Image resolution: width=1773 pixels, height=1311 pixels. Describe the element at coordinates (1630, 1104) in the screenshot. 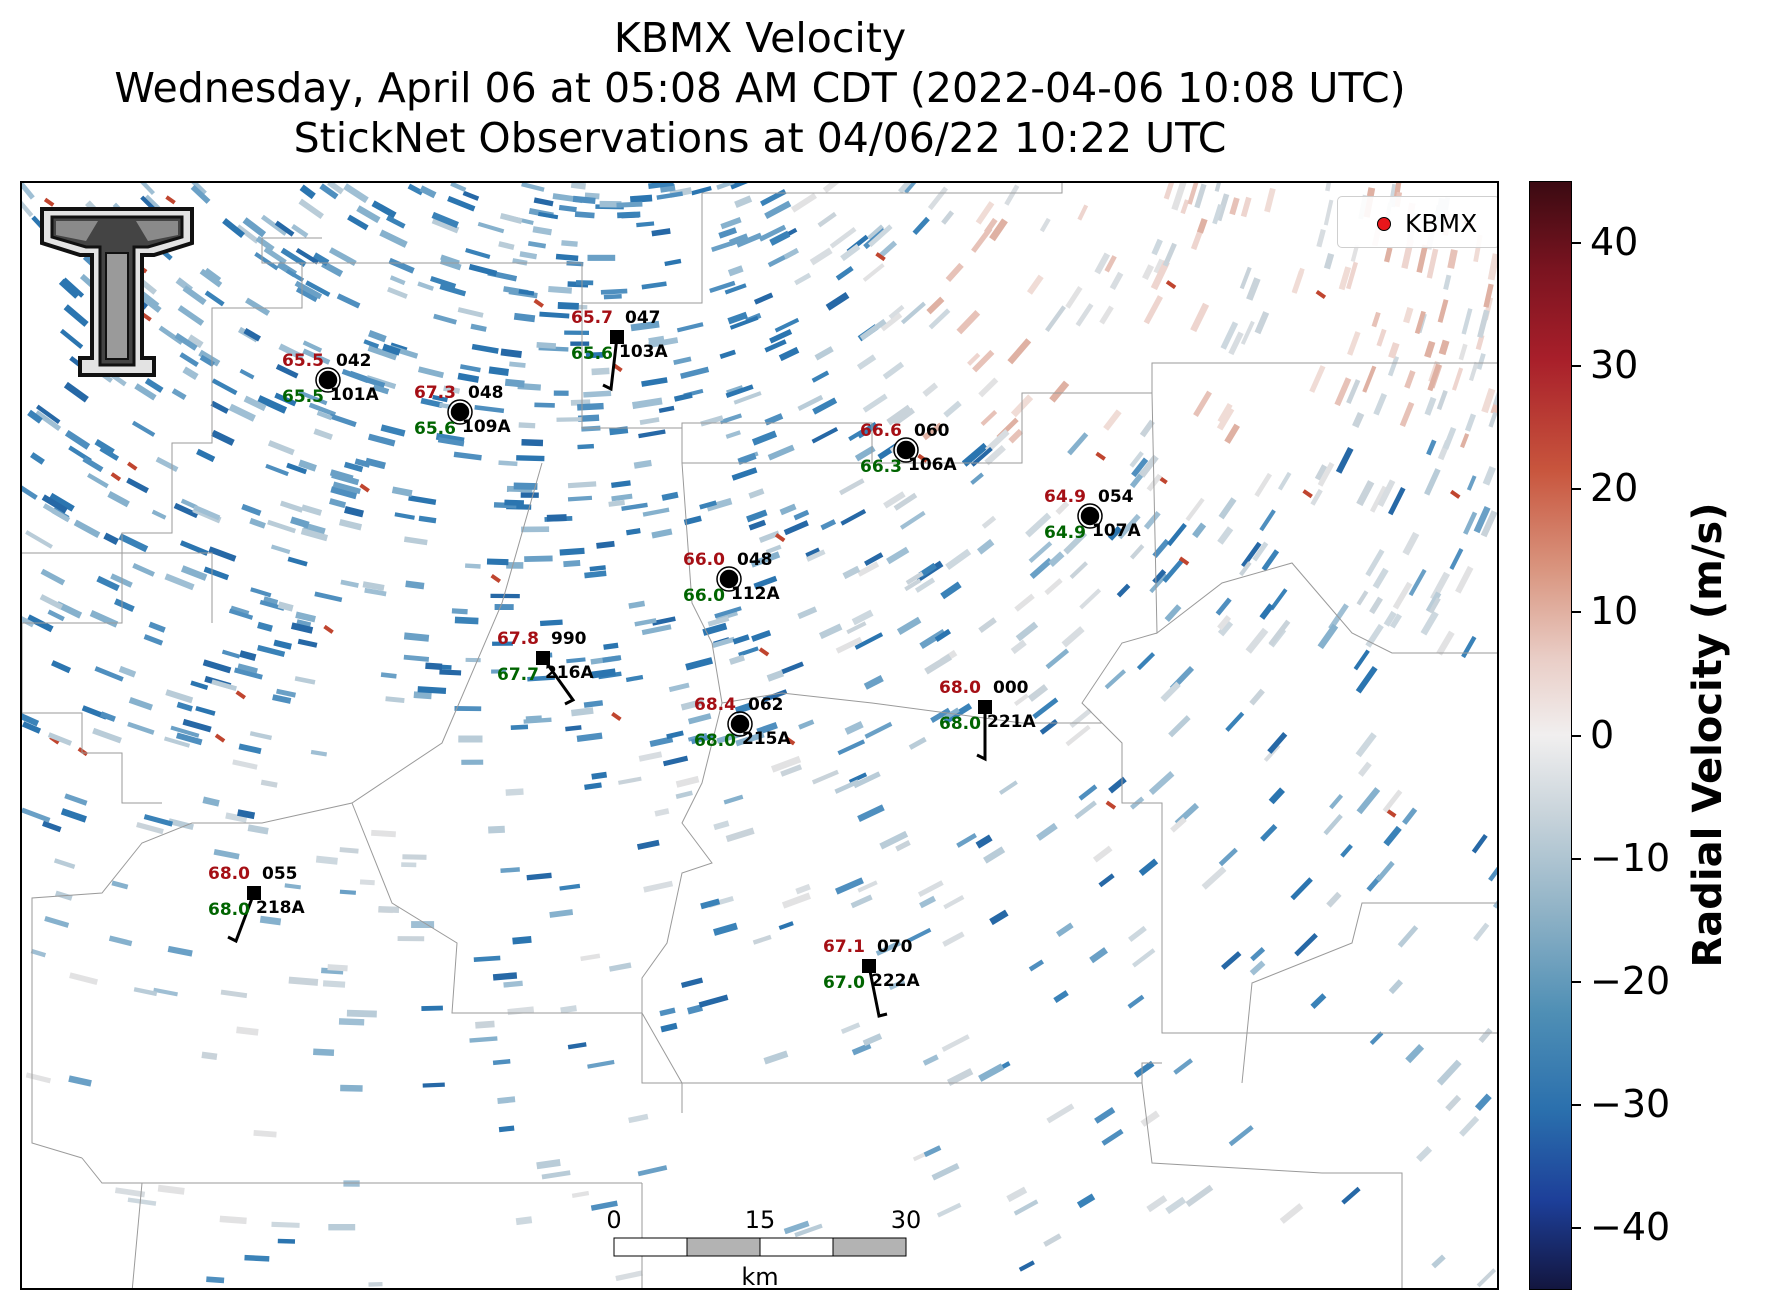

I see `colorbar-tick-label: −30` at that location.